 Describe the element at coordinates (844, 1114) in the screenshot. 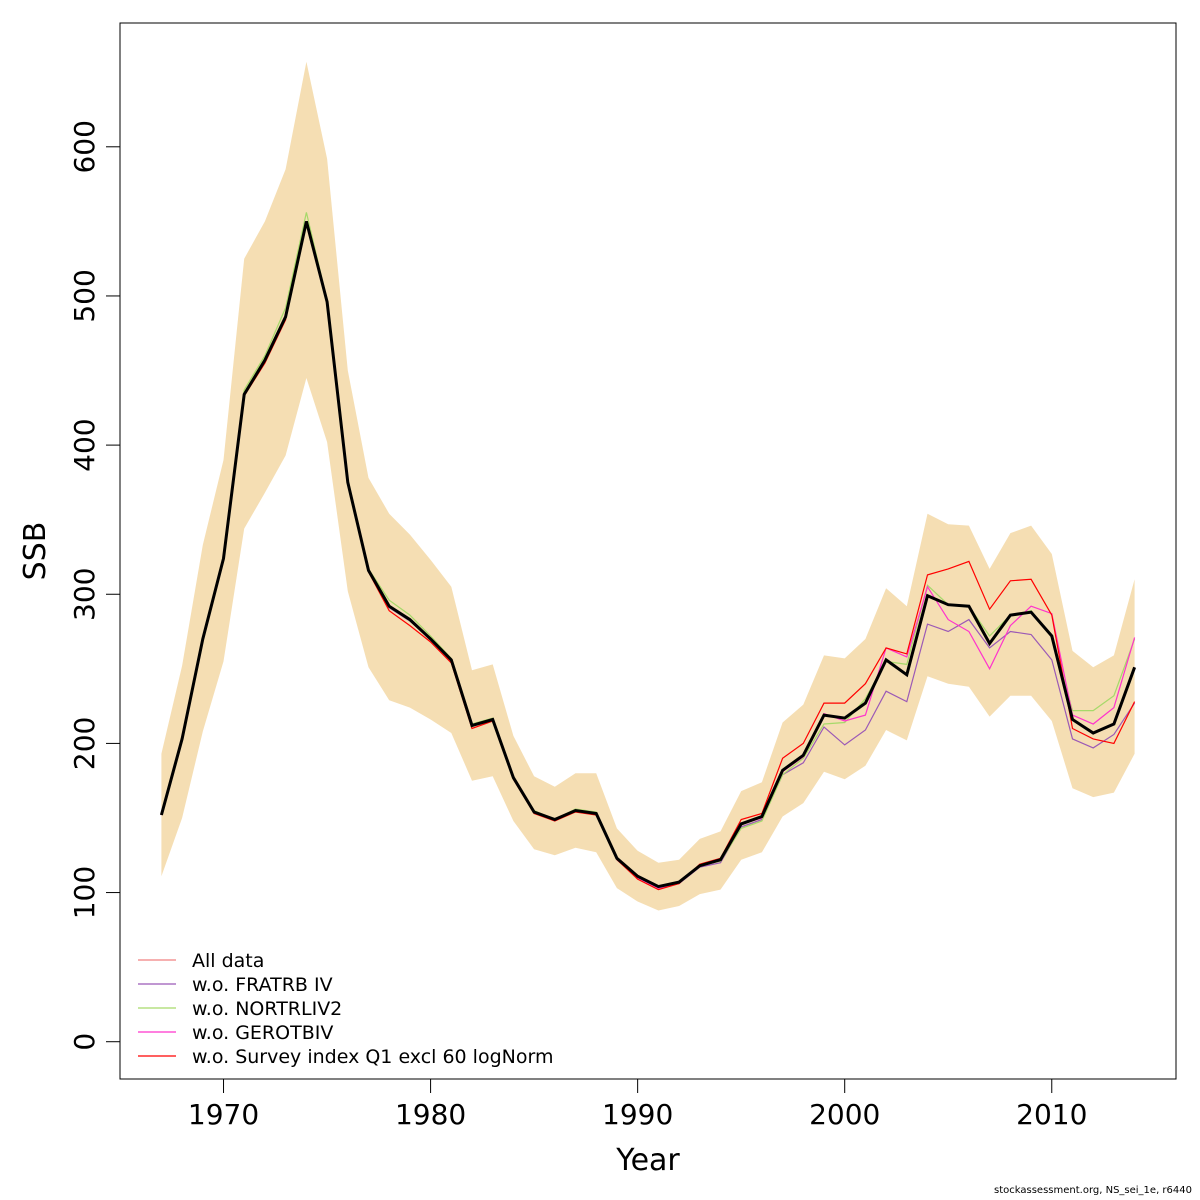

I see `x-tick-label: 2000` at that location.